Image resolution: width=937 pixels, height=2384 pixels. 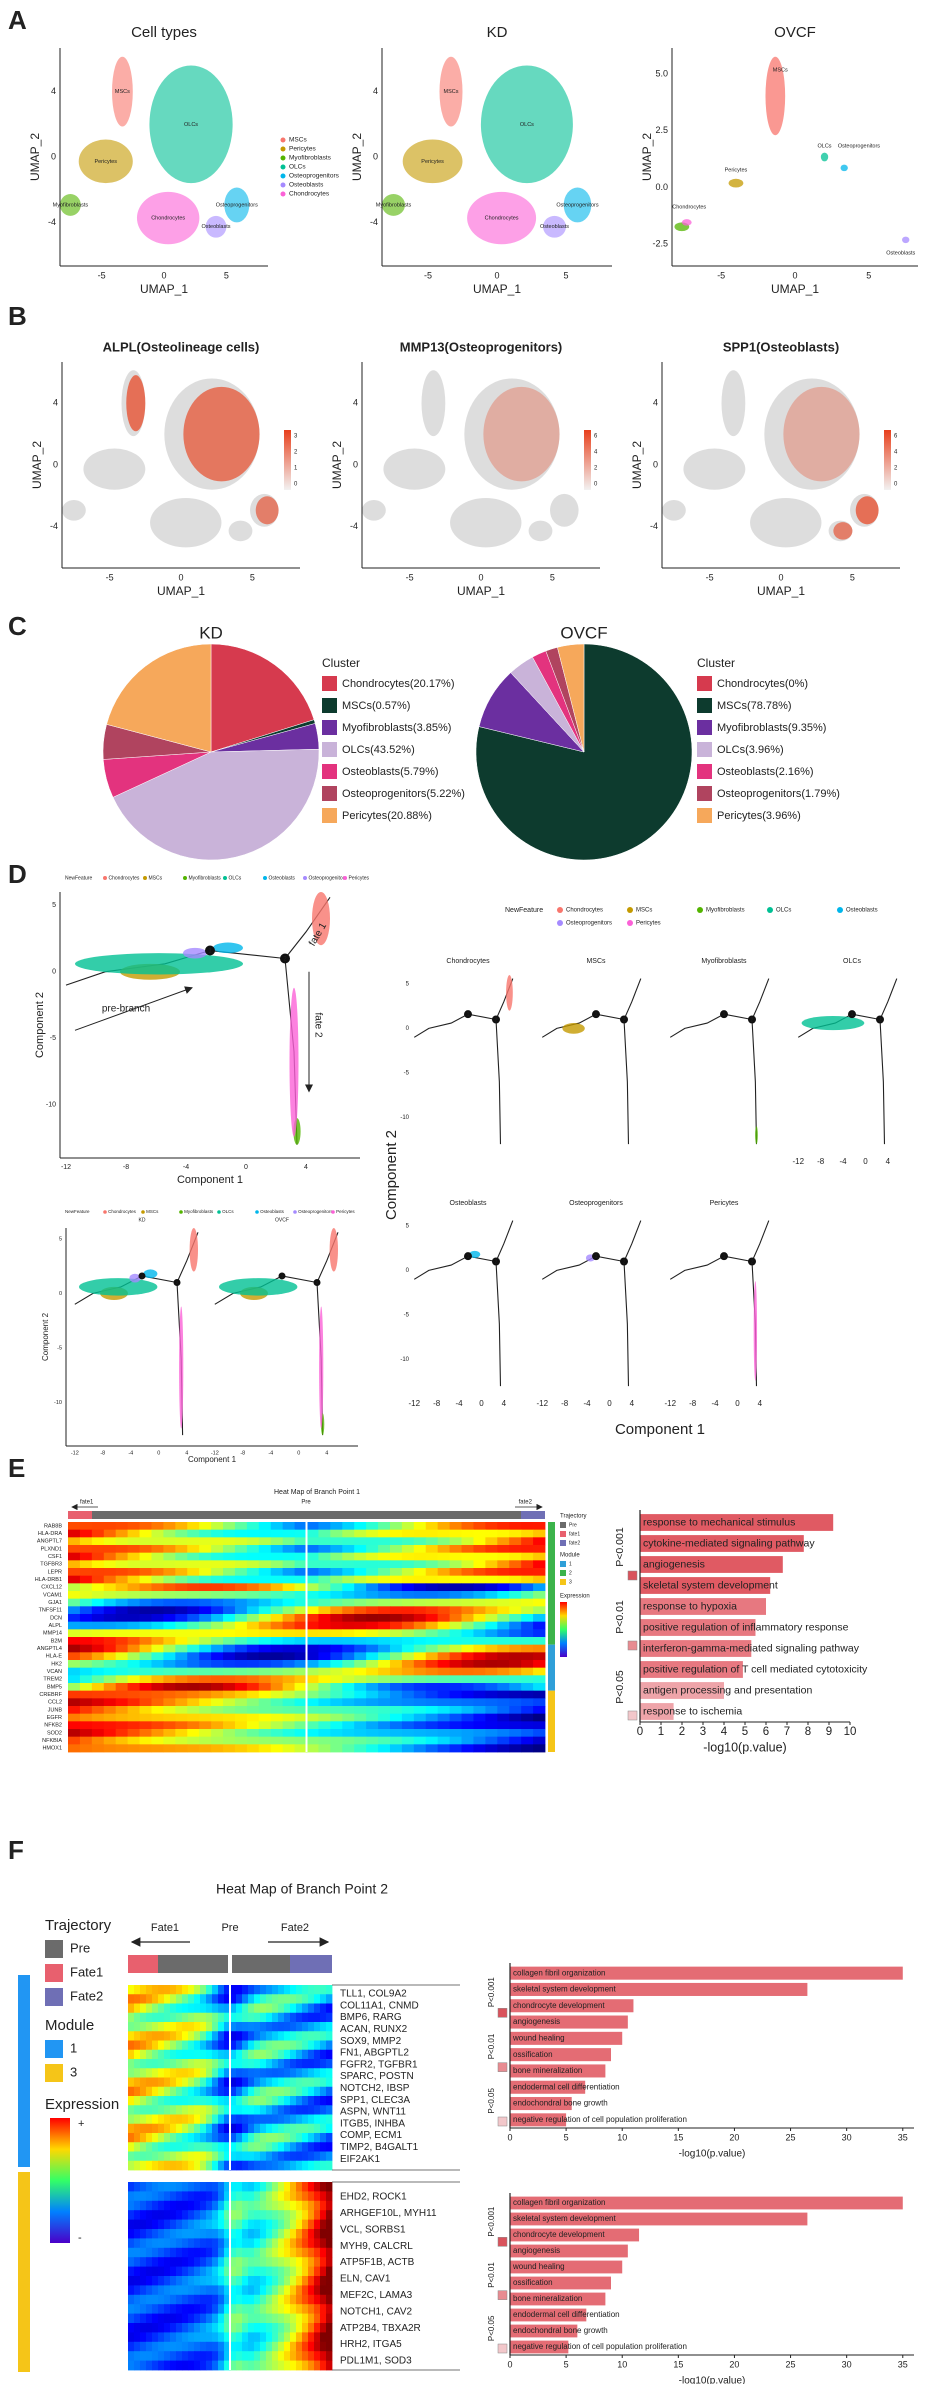 What do you see at coordinates (142, 1276) in the screenshot?
I see `branch-node` at bounding box center [142, 1276].